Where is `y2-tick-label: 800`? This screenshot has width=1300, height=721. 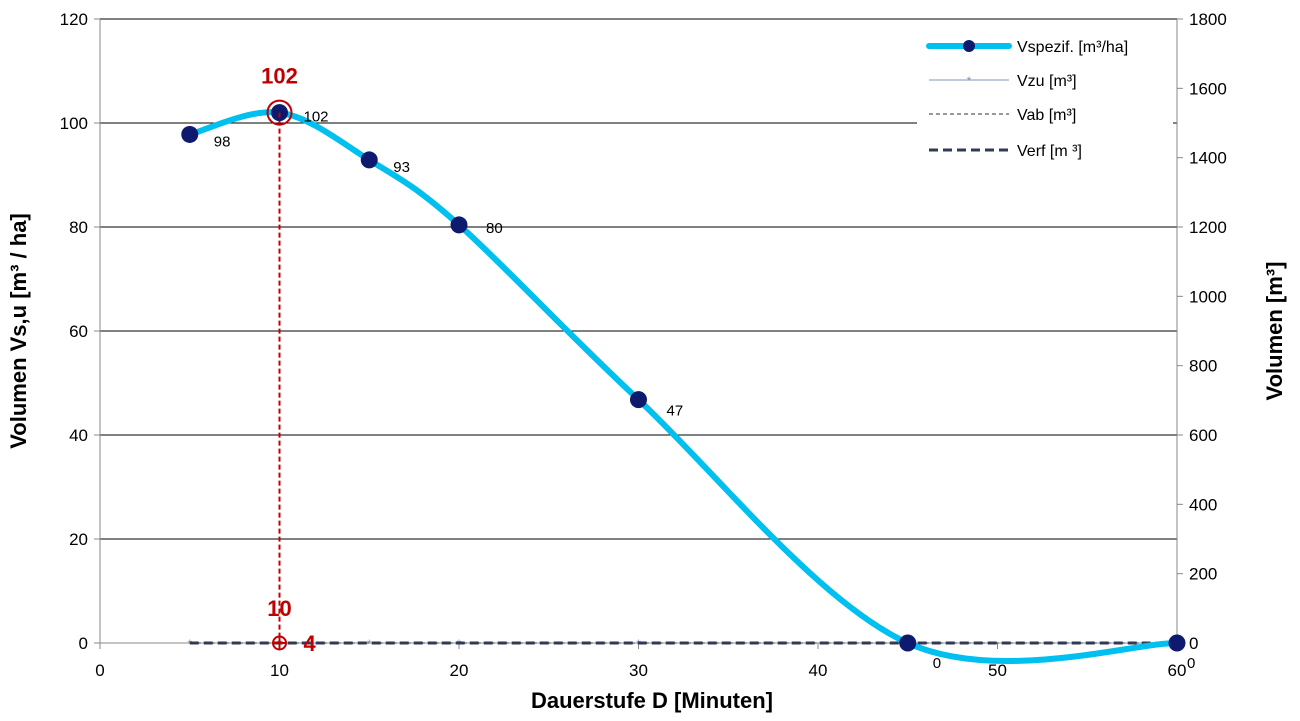 y2-tick-label: 800 is located at coordinates (1203, 366).